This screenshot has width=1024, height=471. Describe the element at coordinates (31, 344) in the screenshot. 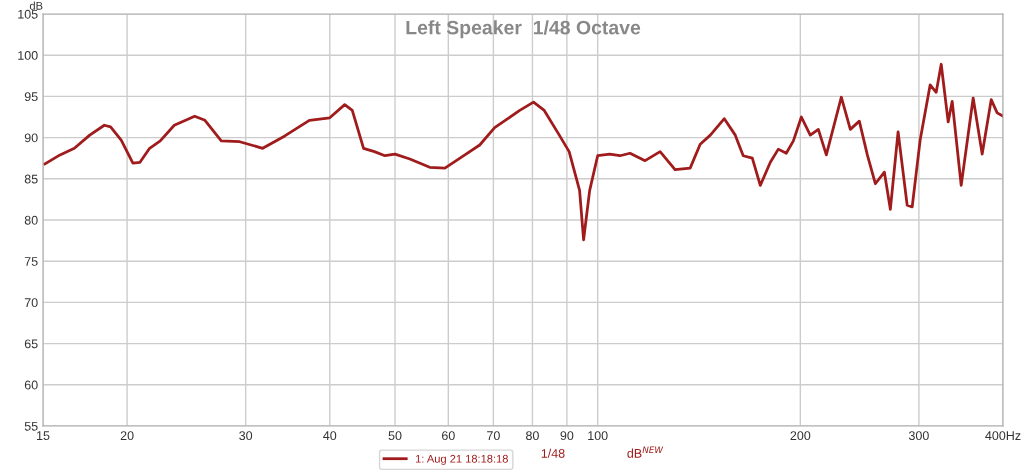

I see `y-tick-label: 65` at that location.